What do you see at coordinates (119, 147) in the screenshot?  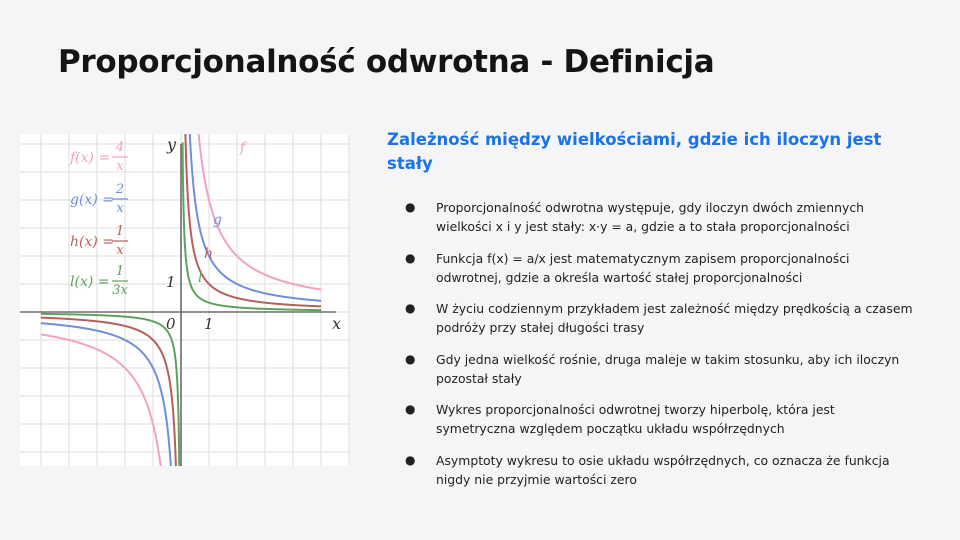 I see `legend-f-numerator: 4` at bounding box center [119, 147].